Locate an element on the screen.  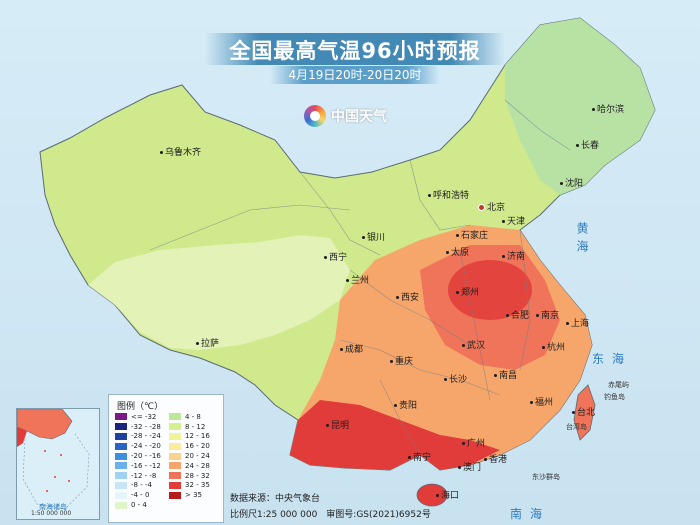
city-lanzhou: 兰州 is located at coordinates (357, 279).